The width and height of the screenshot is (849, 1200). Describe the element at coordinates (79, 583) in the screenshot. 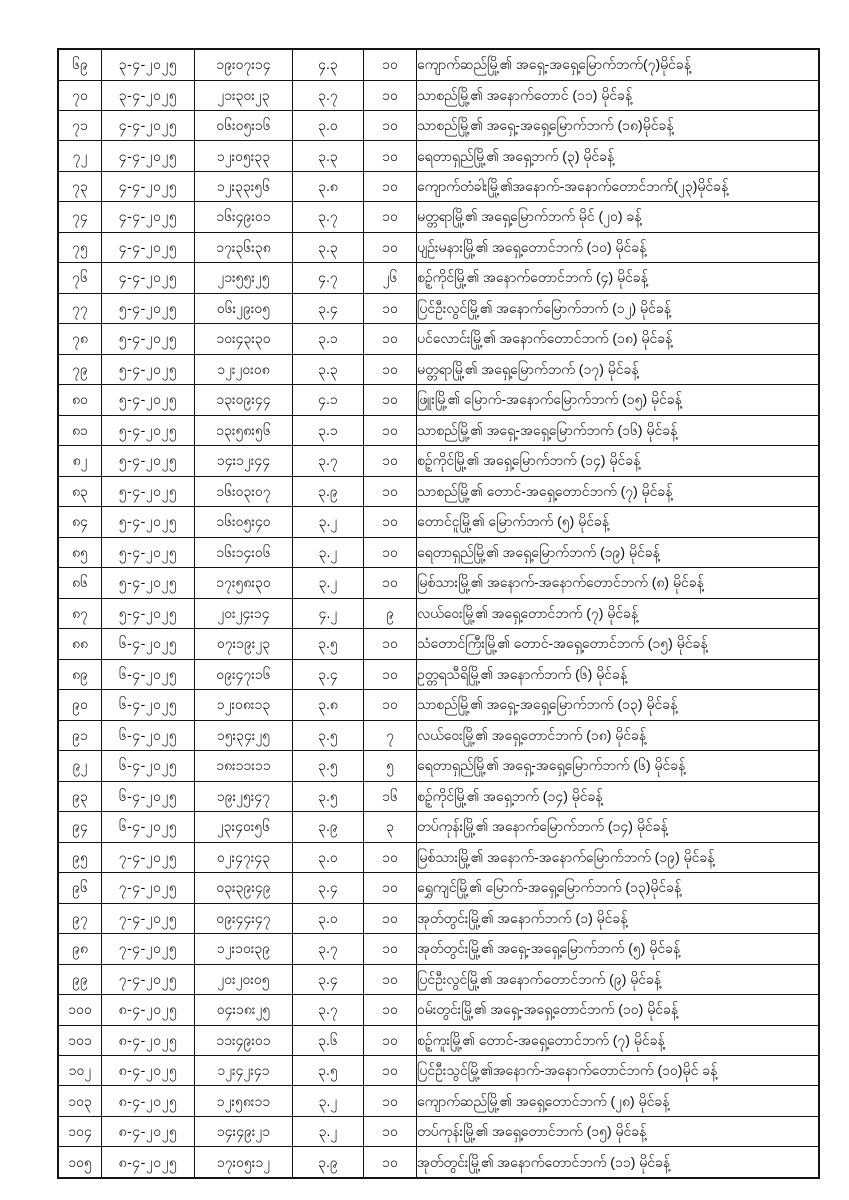

I see `row-number-cell: ၈၆` at that location.